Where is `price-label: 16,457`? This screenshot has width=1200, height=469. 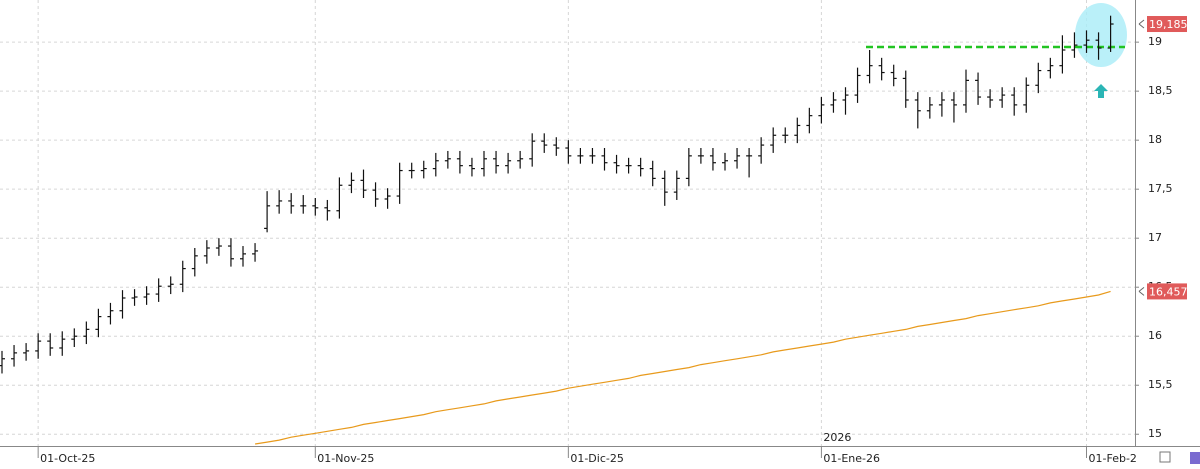 price-label: 16,457 is located at coordinates (1168, 291).